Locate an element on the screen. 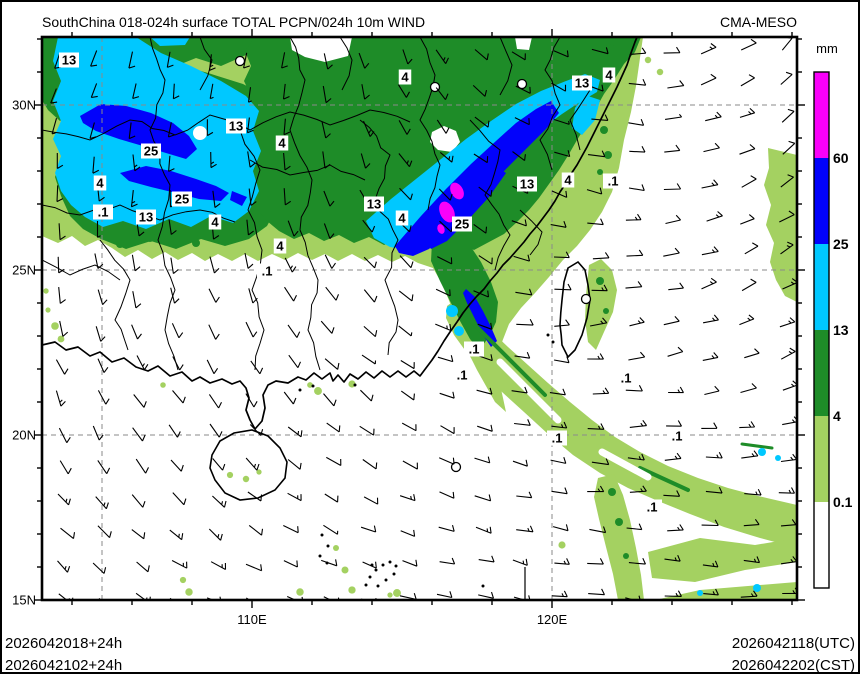 This screenshot has height=674, width=860. colorbar: 60 25 13 4 0.1 is located at coordinates (833, 330).